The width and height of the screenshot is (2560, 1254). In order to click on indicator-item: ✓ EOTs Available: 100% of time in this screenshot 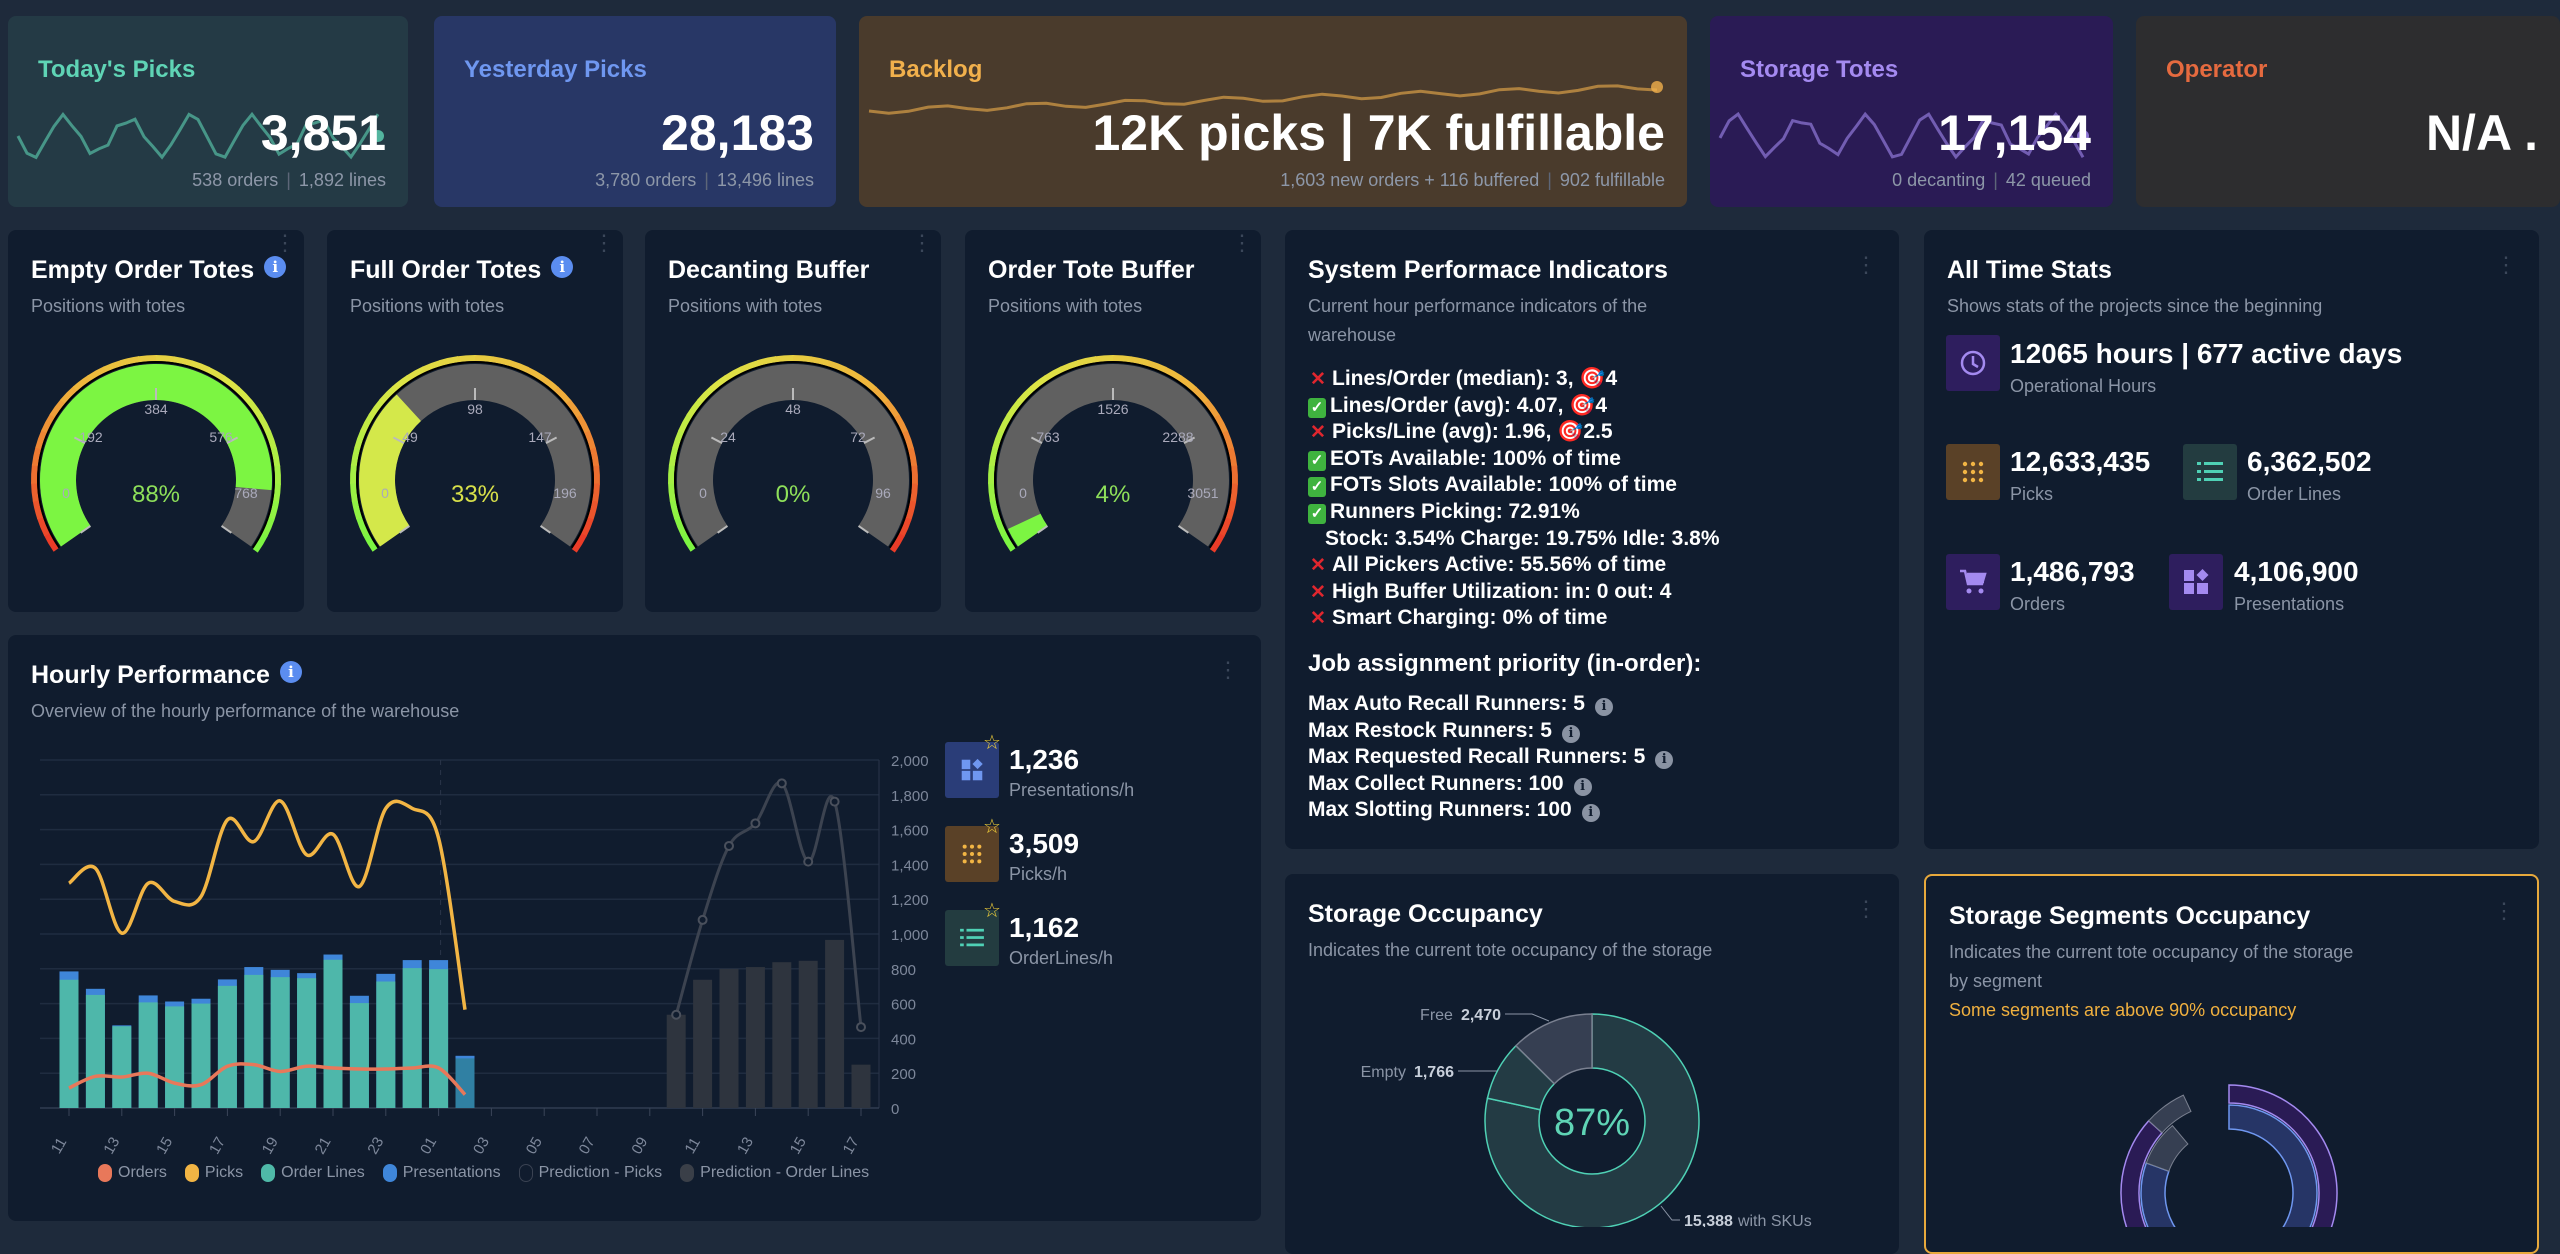, I will do `click(1464, 459)`.